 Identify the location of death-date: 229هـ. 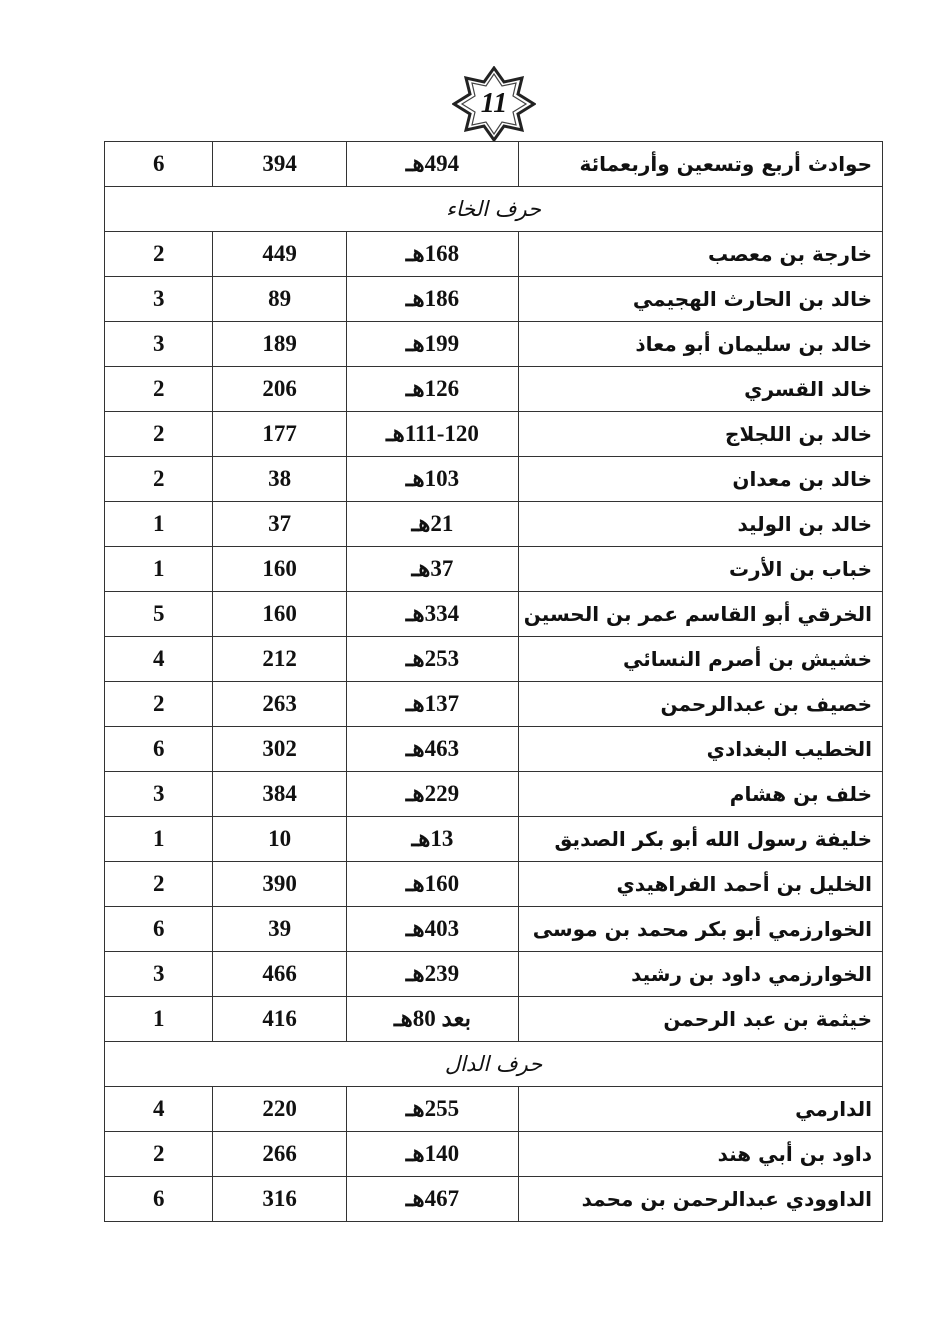
(432, 794).